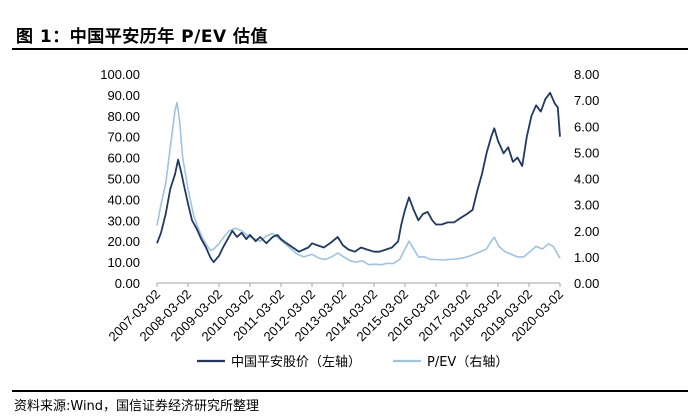  I want to click on left-tick-label: 100.00, so click(120, 74).